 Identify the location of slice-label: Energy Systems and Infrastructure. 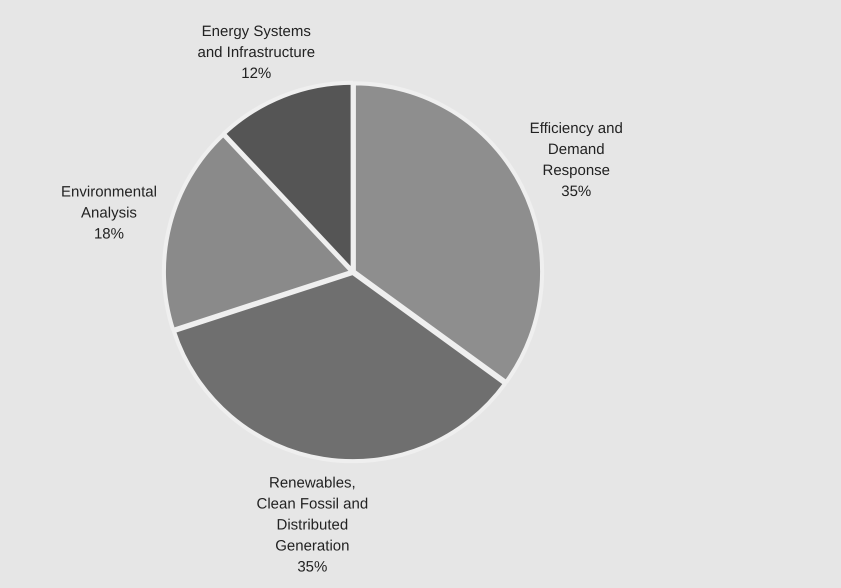
(256, 42).